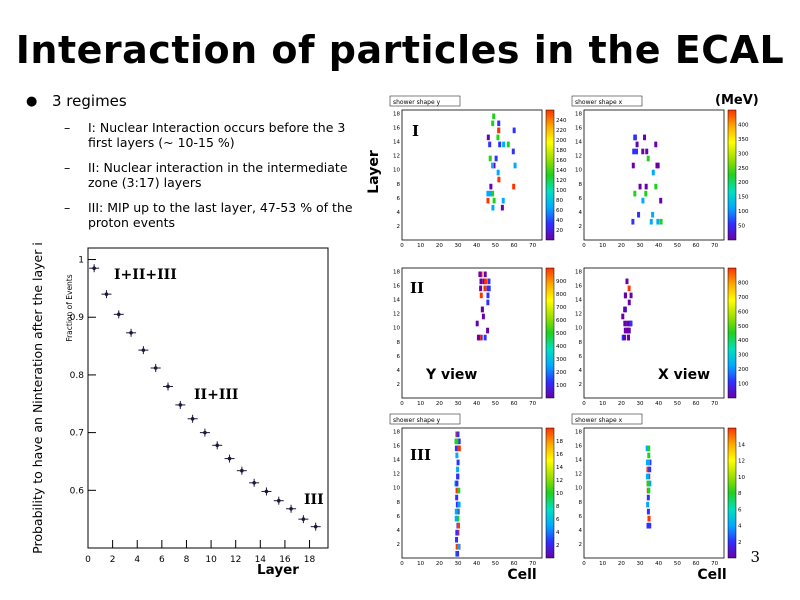 The width and height of the screenshot is (800, 600). Describe the element at coordinates (285, 560) in the screenshot. I see `x-tick-label: 16` at that location.